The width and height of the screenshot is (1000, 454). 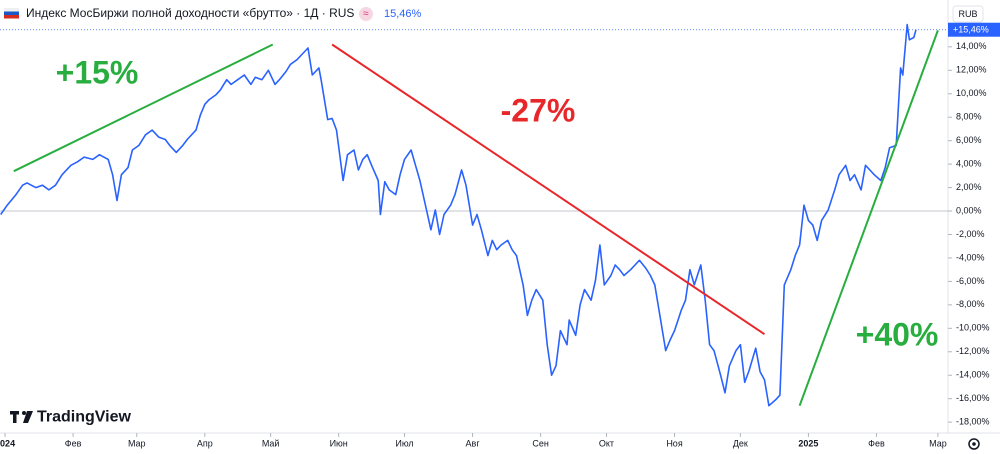 I want to click on y-tick-label: 14,00%, so click(x=971, y=46).